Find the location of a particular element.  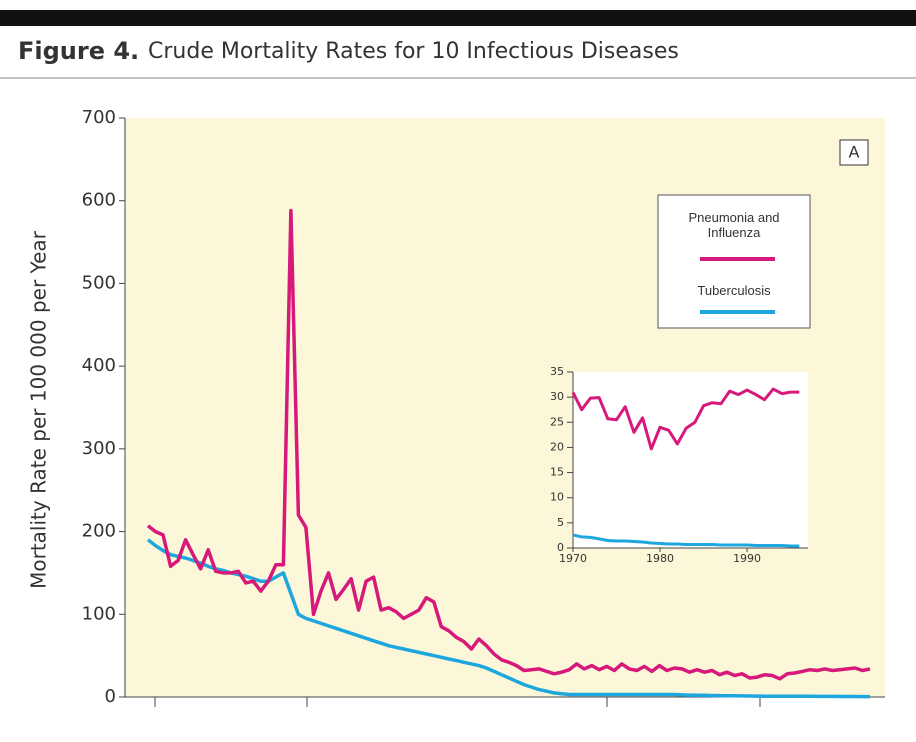

legend-label: Pneumonia and Influenza is located at coordinates (734, 225).